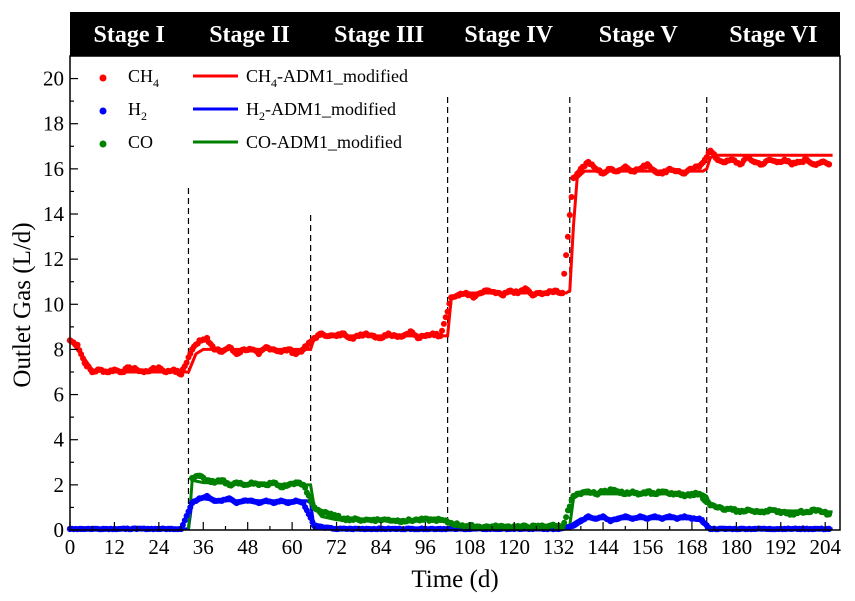  Describe the element at coordinates (70, 547) in the screenshot. I see `x-tick-label: 0` at that location.